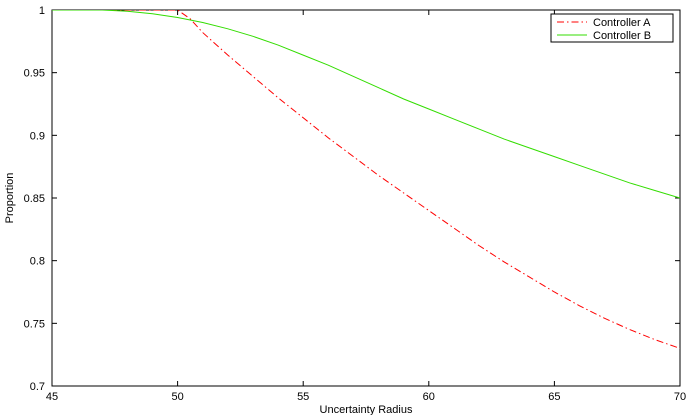 This screenshot has height=415, width=692. Describe the element at coordinates (37, 387) in the screenshot. I see `y-tick-label: 0.7` at that location.